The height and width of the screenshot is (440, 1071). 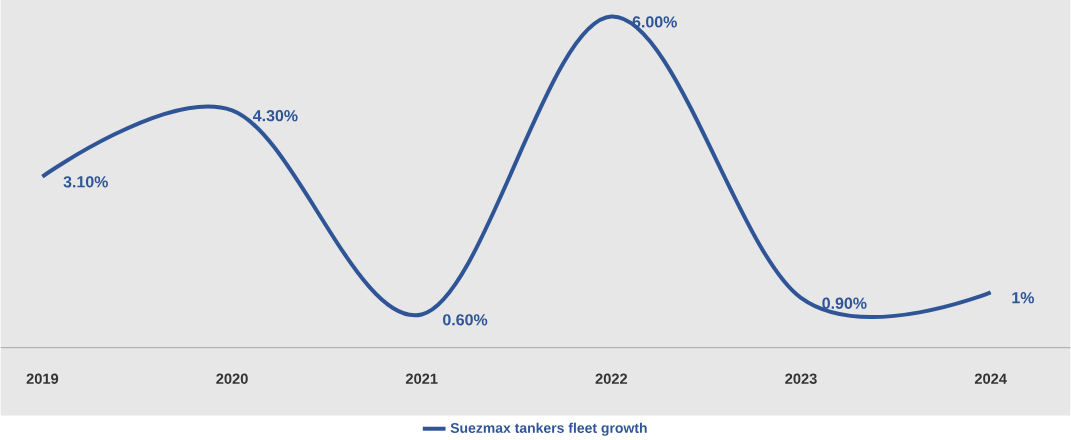 I want to click on data-label: 0.60%, so click(x=465, y=320).